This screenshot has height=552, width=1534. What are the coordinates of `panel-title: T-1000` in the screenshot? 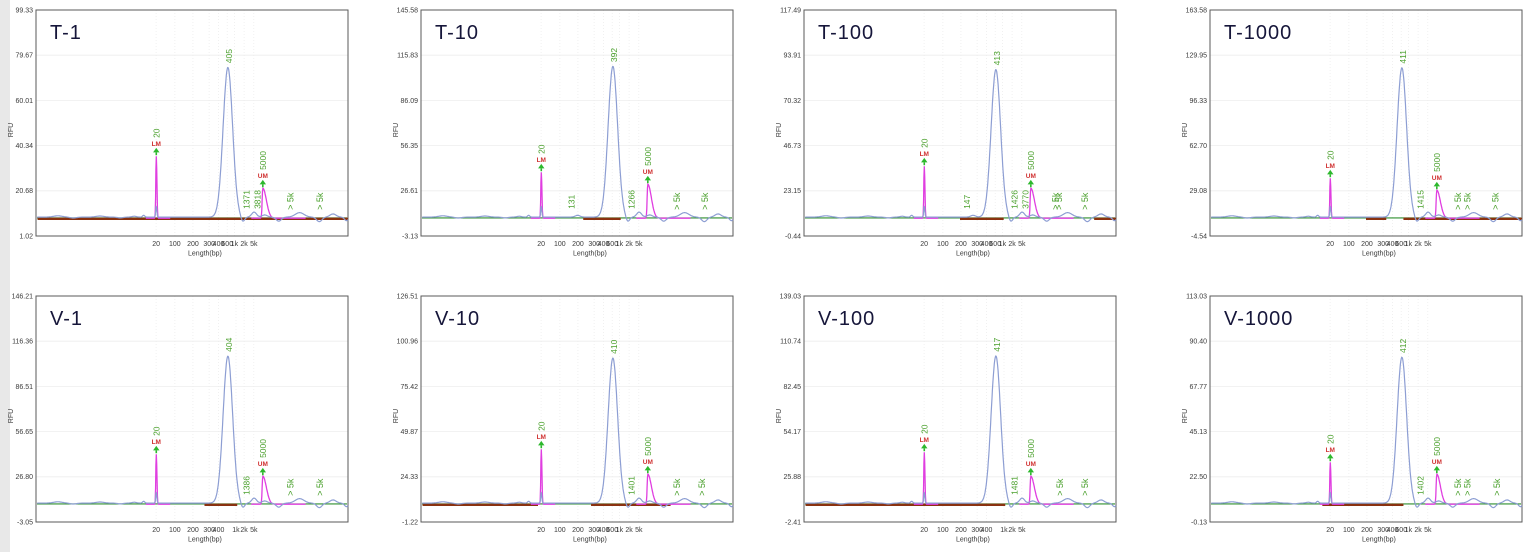 It's located at (1258, 33).